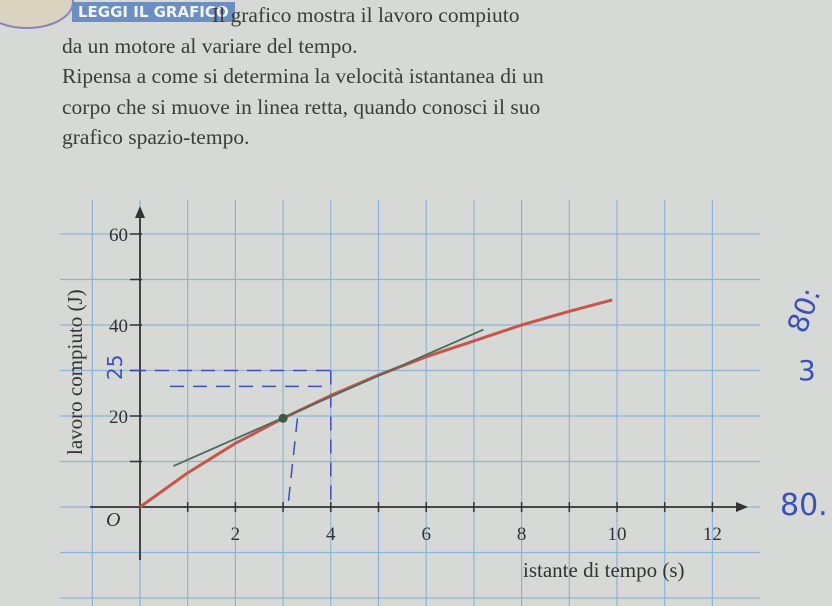  I want to click on x-tick-label: 6, so click(426, 534).